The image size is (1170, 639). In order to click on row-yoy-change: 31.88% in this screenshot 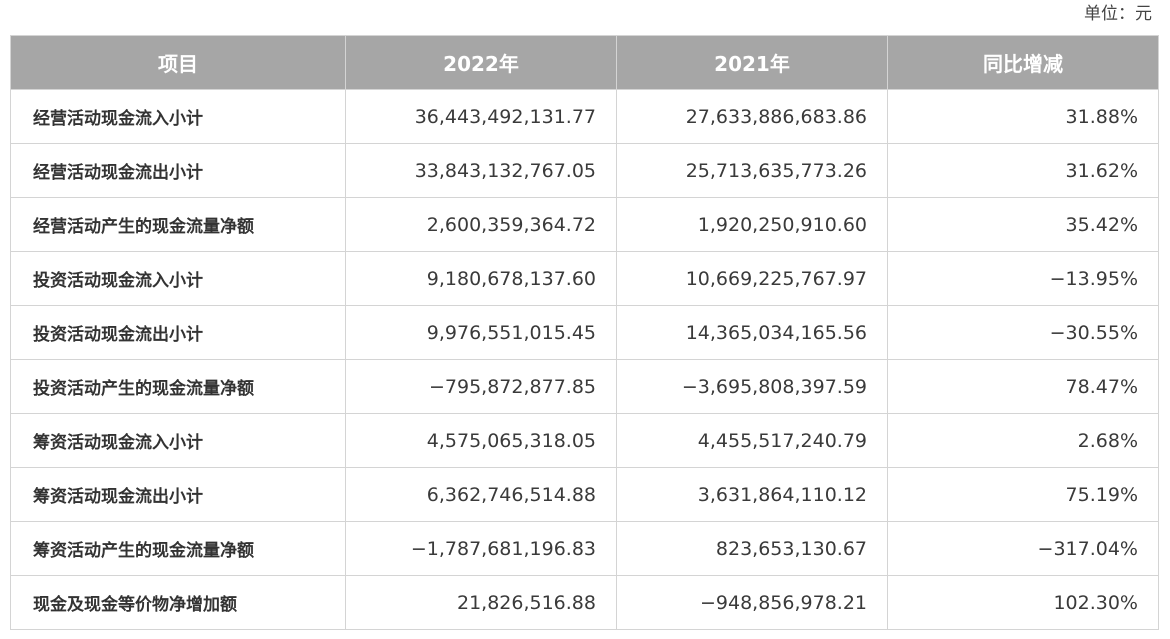, I will do `click(1023, 116)`.